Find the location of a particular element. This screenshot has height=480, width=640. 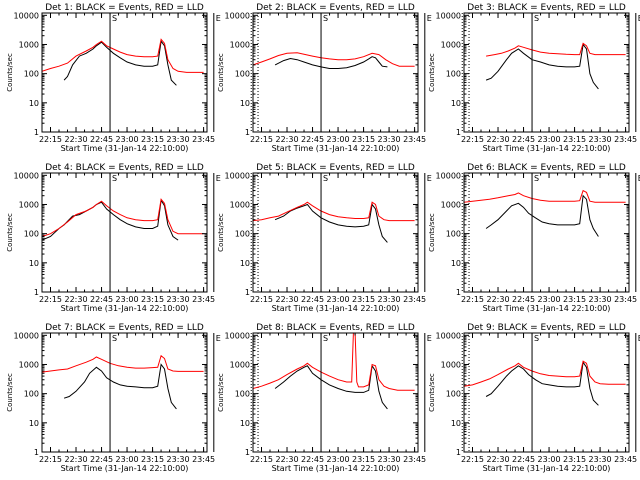

panel-title: Det 3: BLACK = Events, RED = LLD is located at coordinates (546, 8).